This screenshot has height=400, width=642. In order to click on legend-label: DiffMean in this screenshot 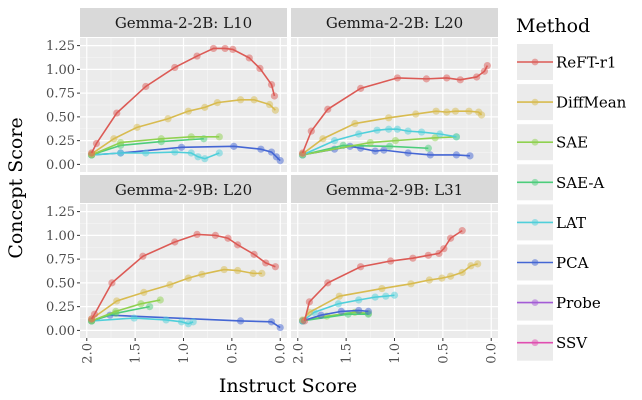, I will do `click(591, 103)`.